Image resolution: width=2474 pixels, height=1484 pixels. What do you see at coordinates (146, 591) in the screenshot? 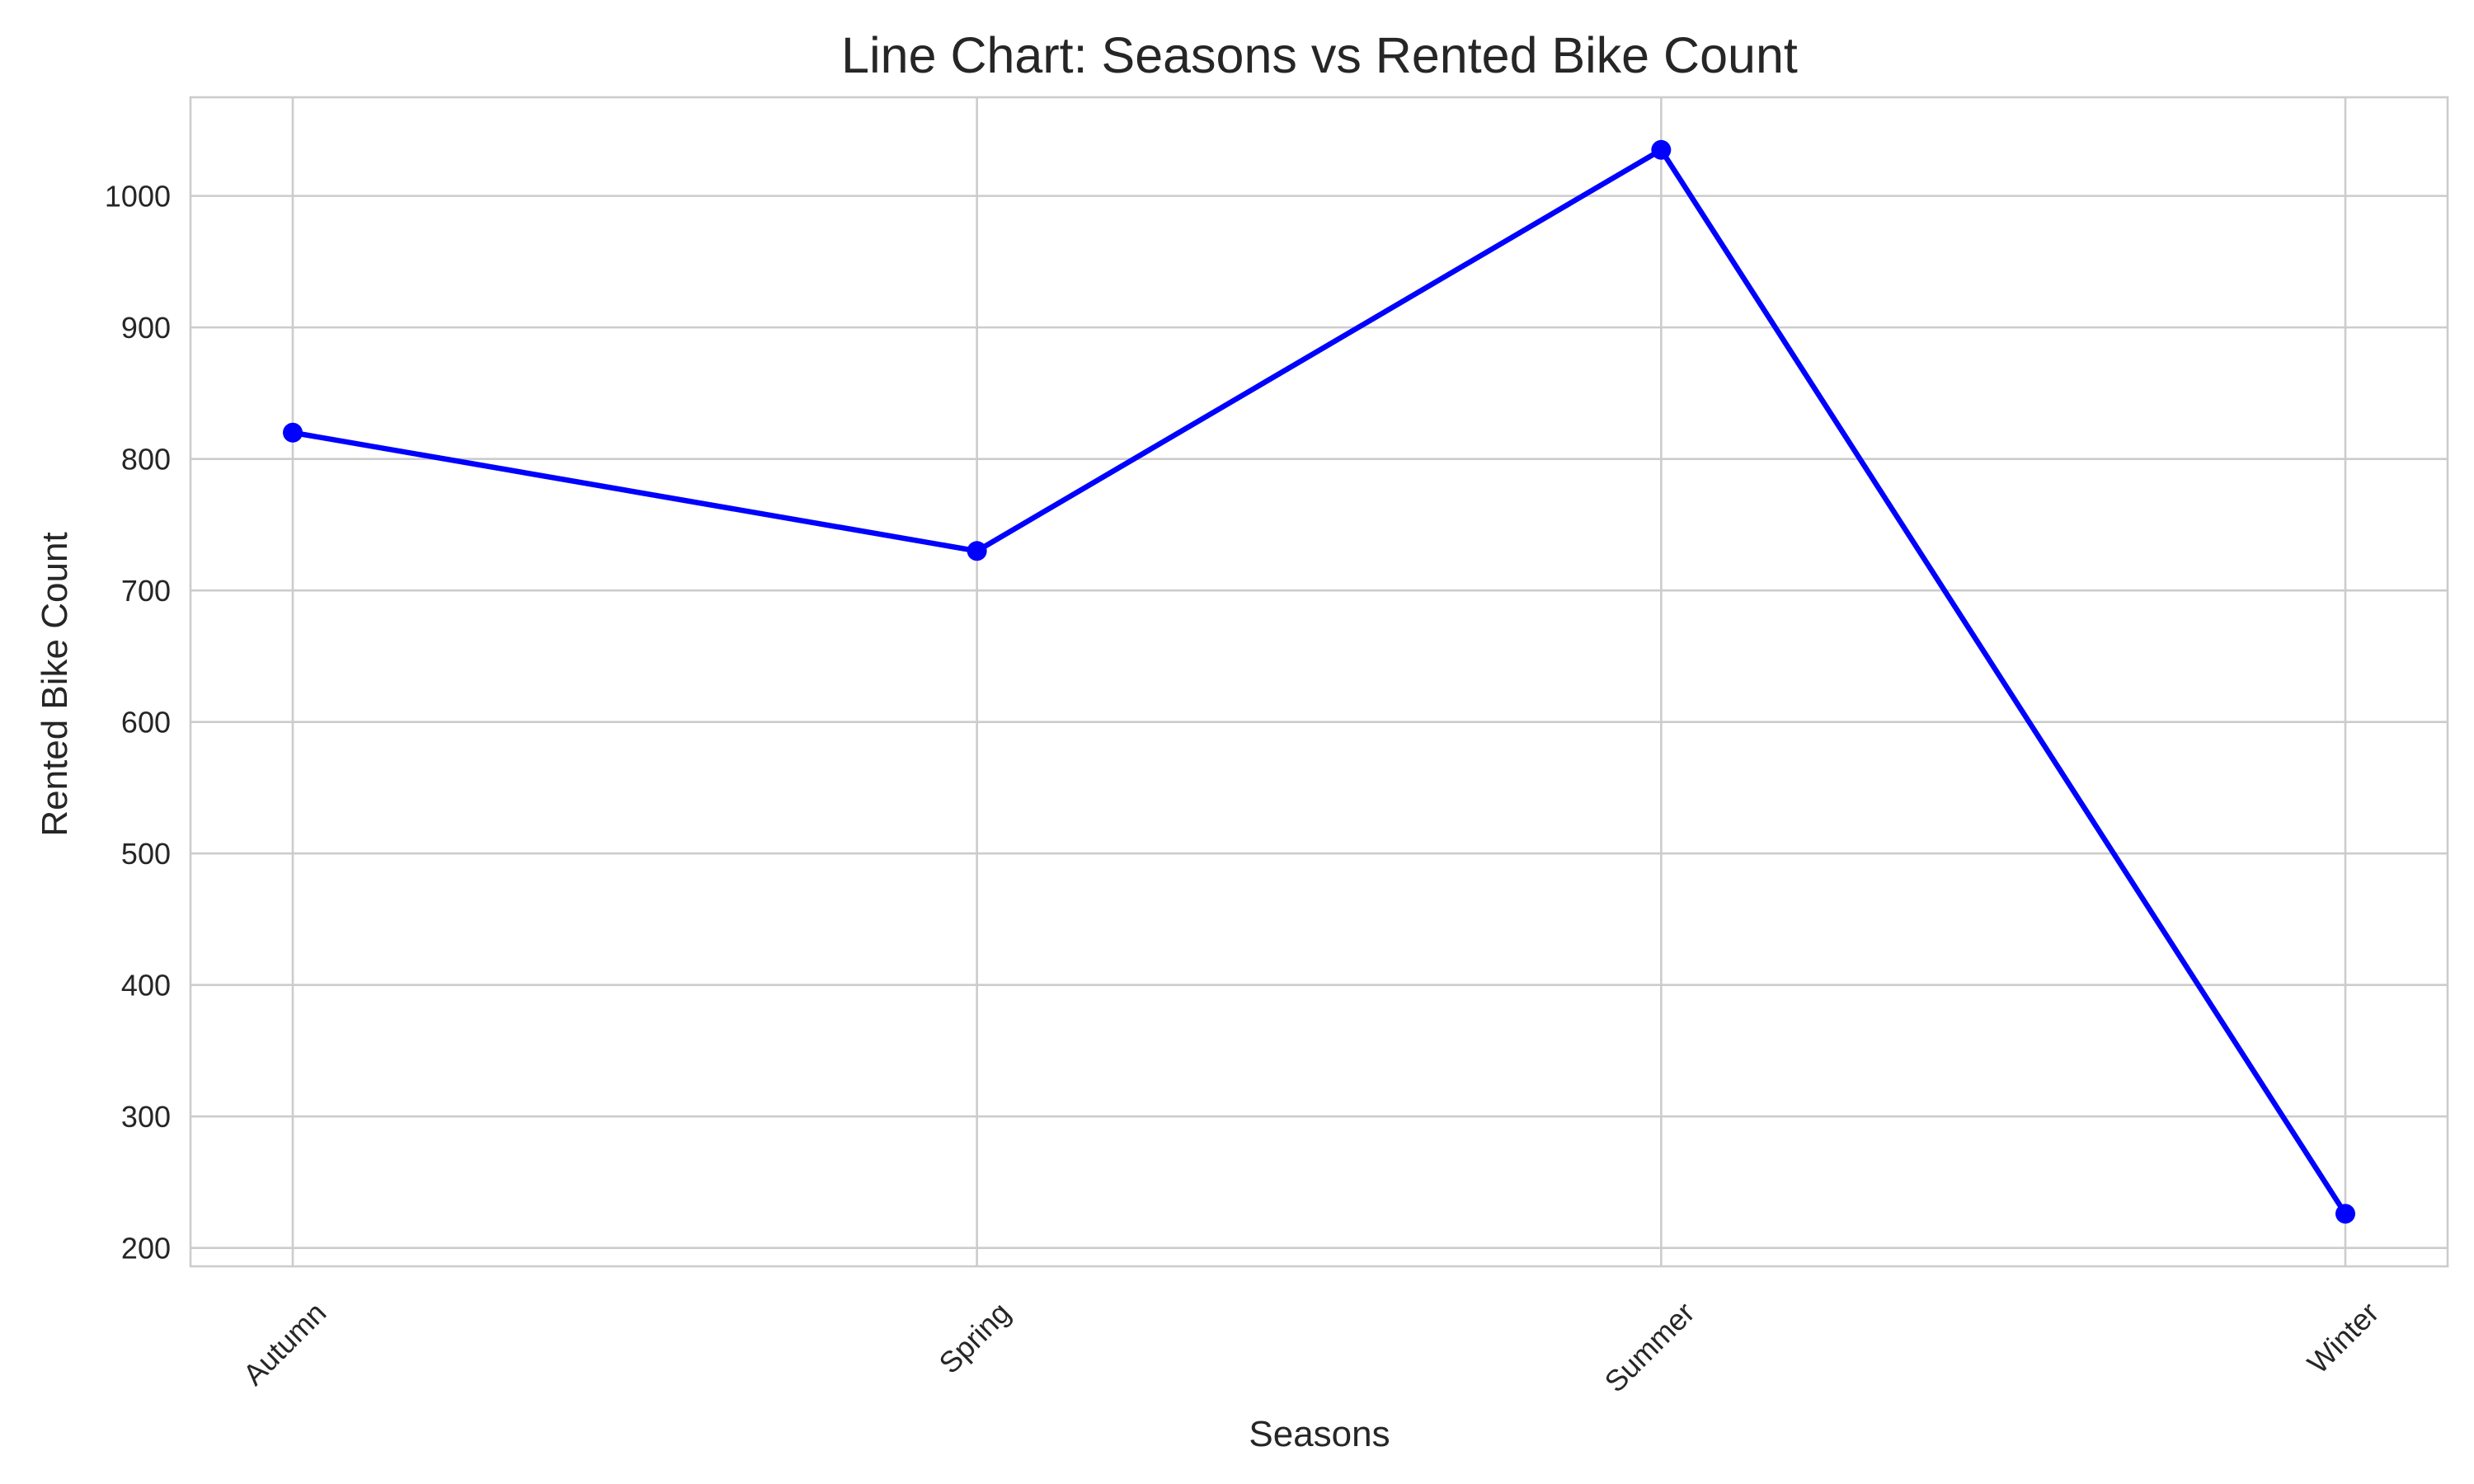
I see `y-tick-label-700: 700` at bounding box center [146, 591].